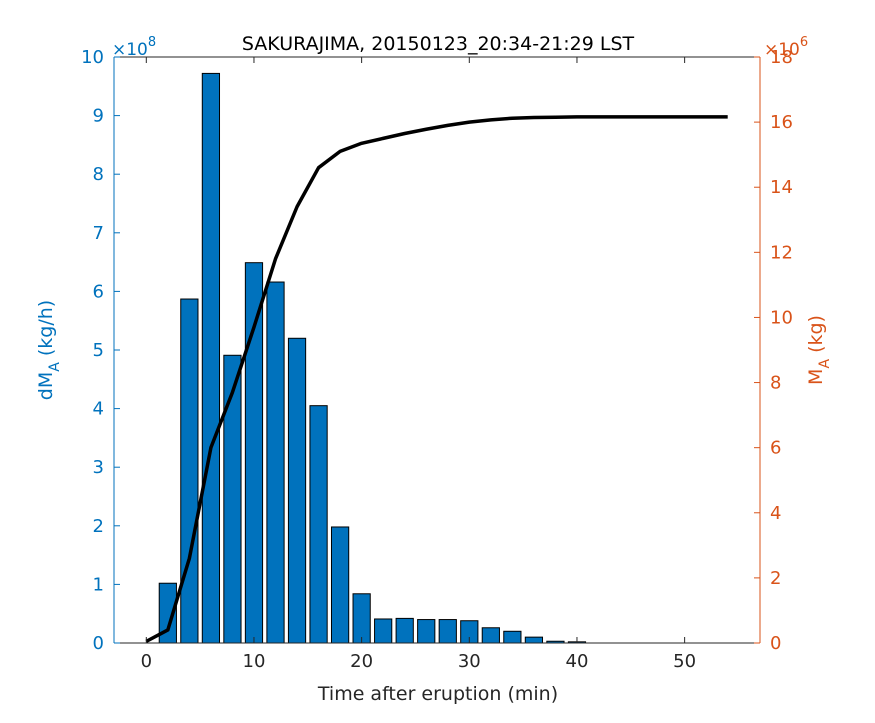 The image size is (875, 723). Describe the element at coordinates (825, 364) in the screenshot. I see `right-axis-label-sub: A` at that location.